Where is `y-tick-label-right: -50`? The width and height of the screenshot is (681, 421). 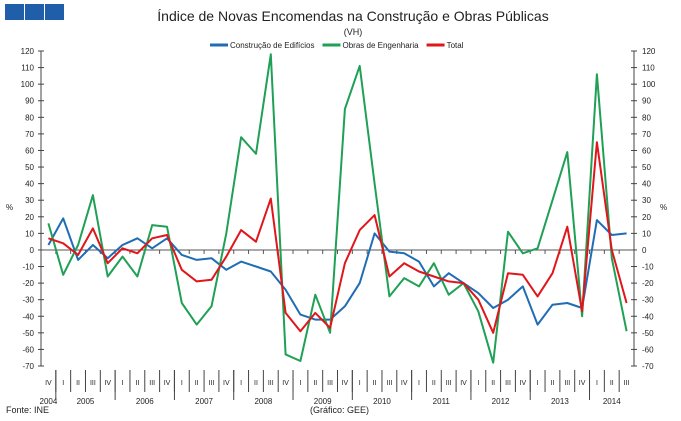 y-tick-label-right: -50 is located at coordinates (648, 333).